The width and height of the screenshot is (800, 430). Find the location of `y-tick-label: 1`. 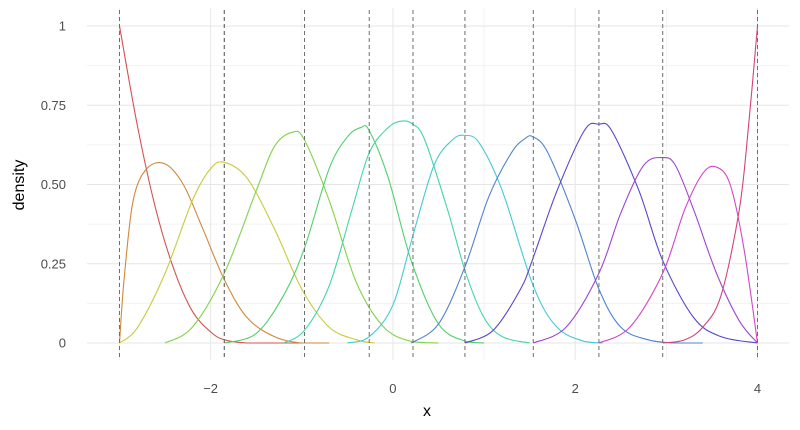

y-tick-label: 1 is located at coordinates (62, 26).